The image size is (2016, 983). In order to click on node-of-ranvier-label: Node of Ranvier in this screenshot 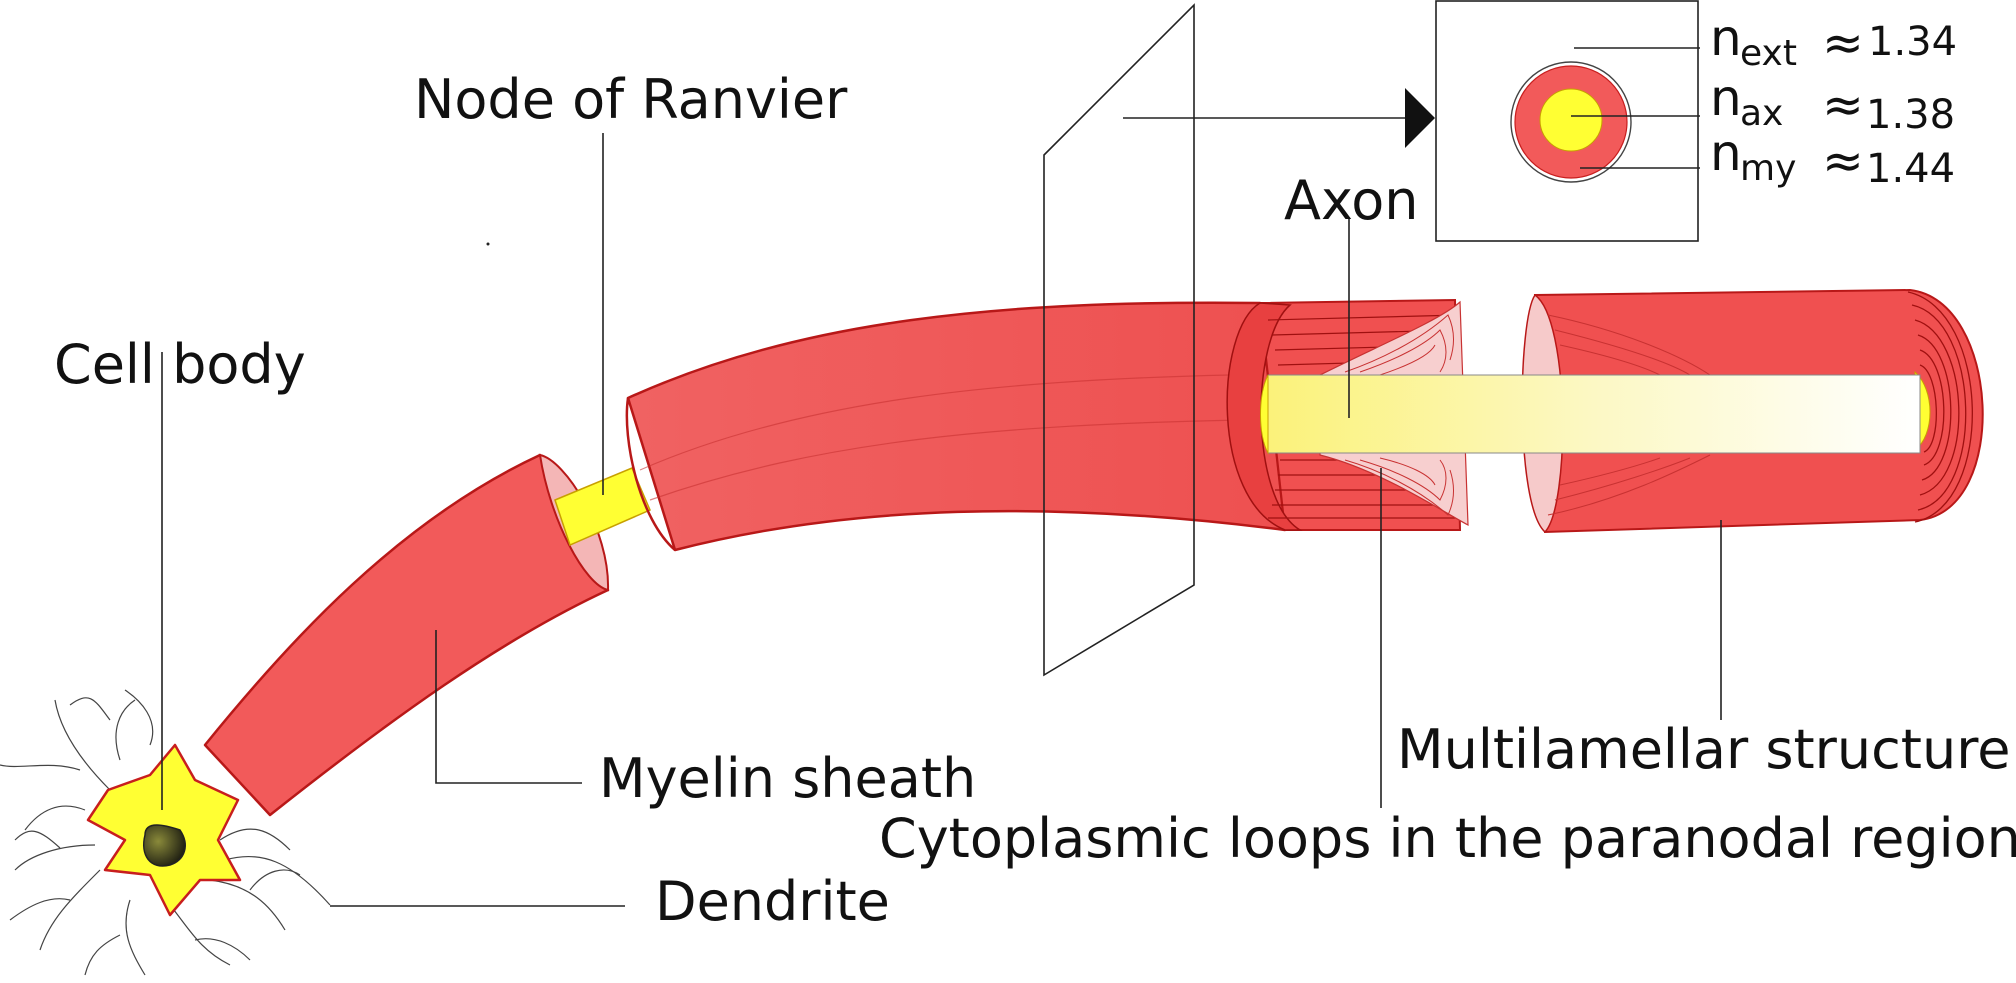, I will do `click(631, 99)`.